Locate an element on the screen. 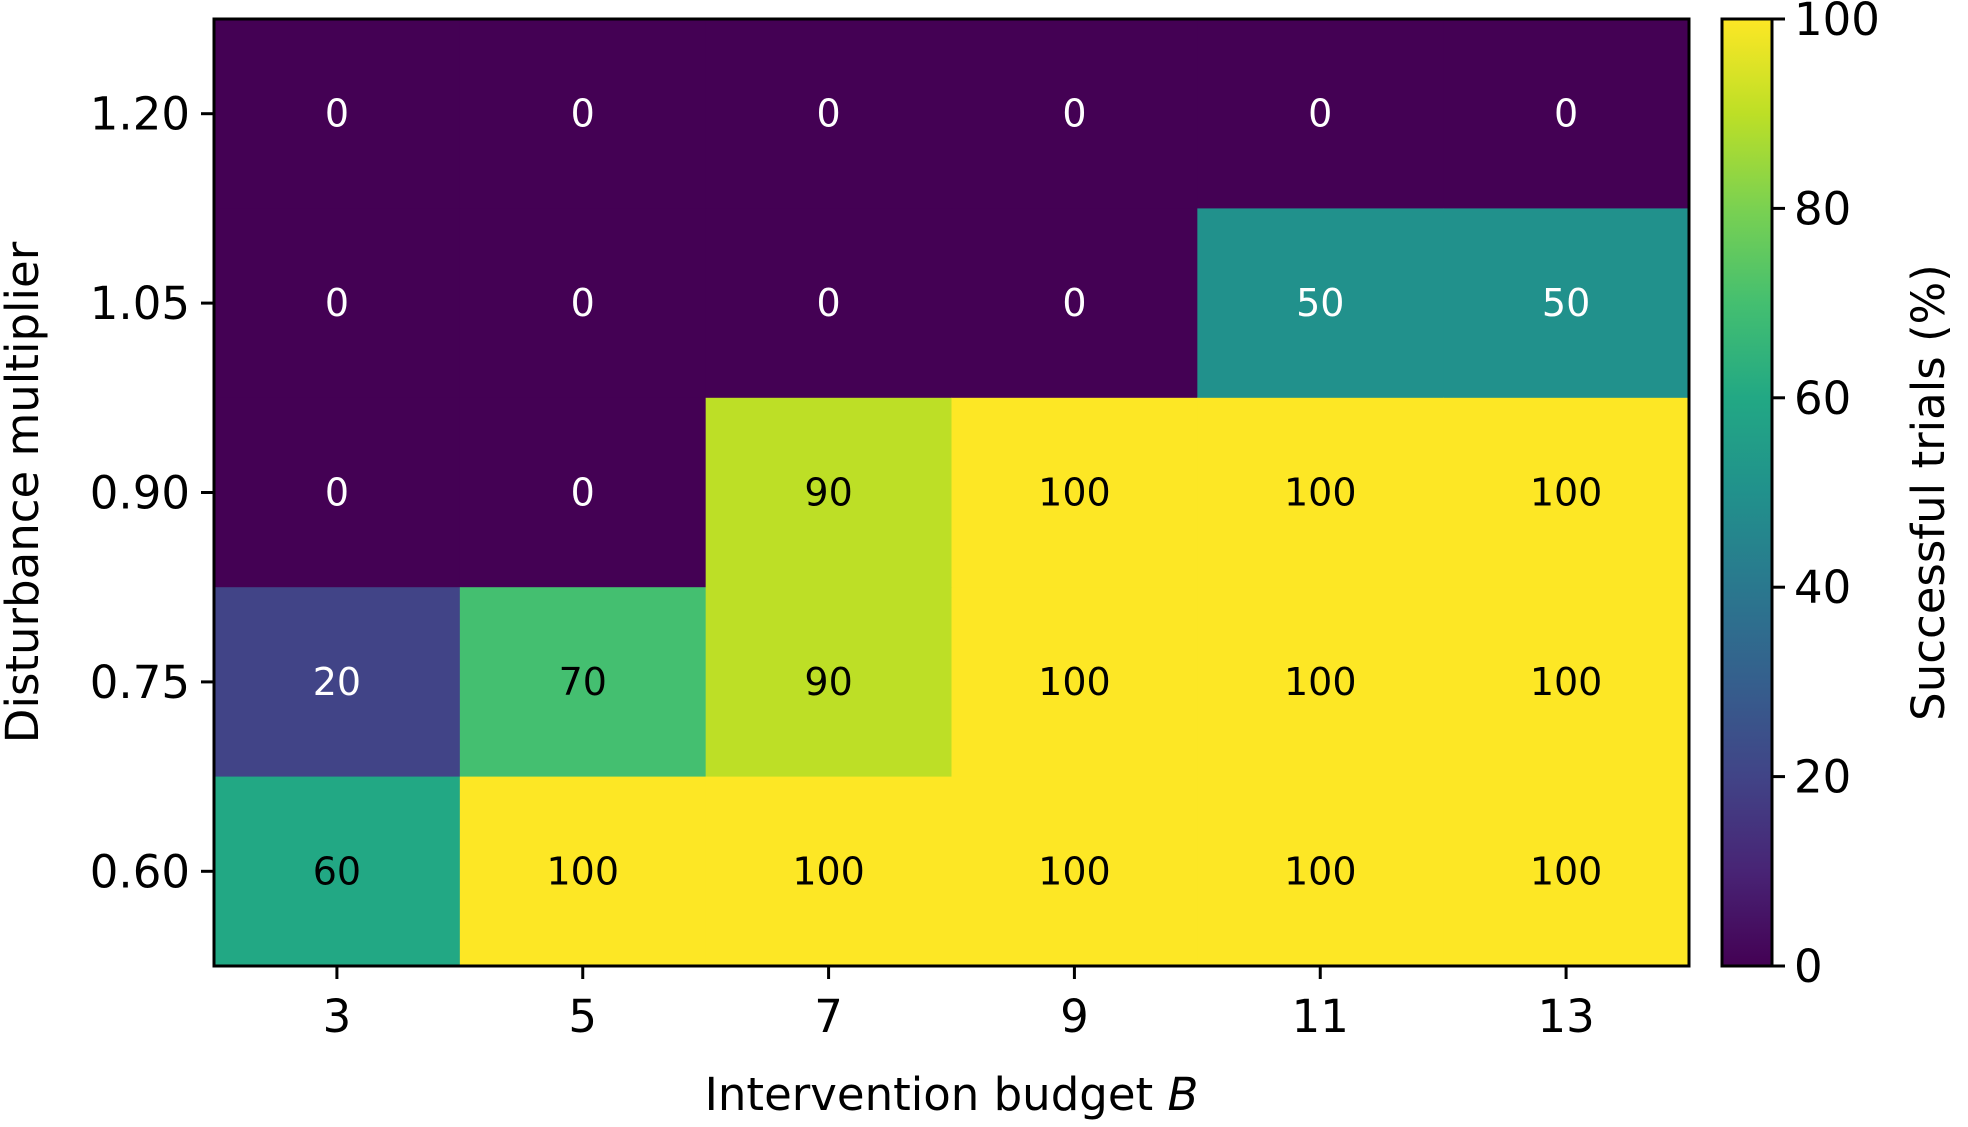 The image size is (1968, 1127). x-tick-label: 5 is located at coordinates (582, 1016).